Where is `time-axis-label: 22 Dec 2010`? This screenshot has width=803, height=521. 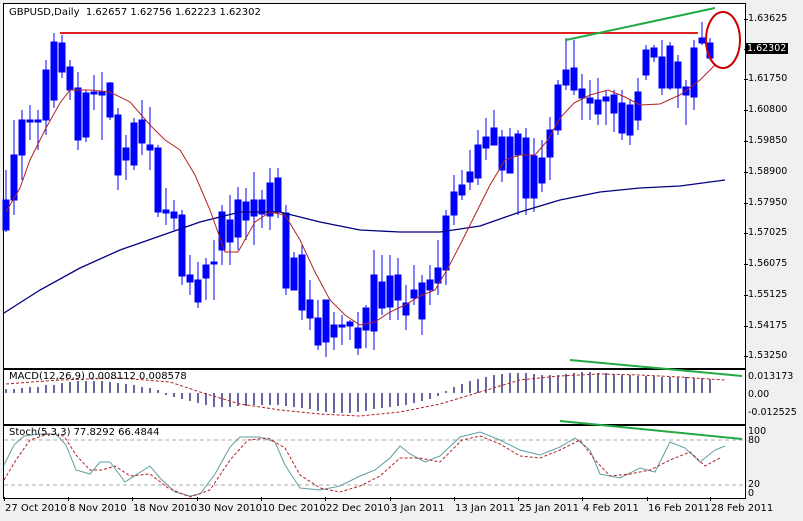
time-axis-label: 22 Dec 2010 is located at coordinates (358, 508).